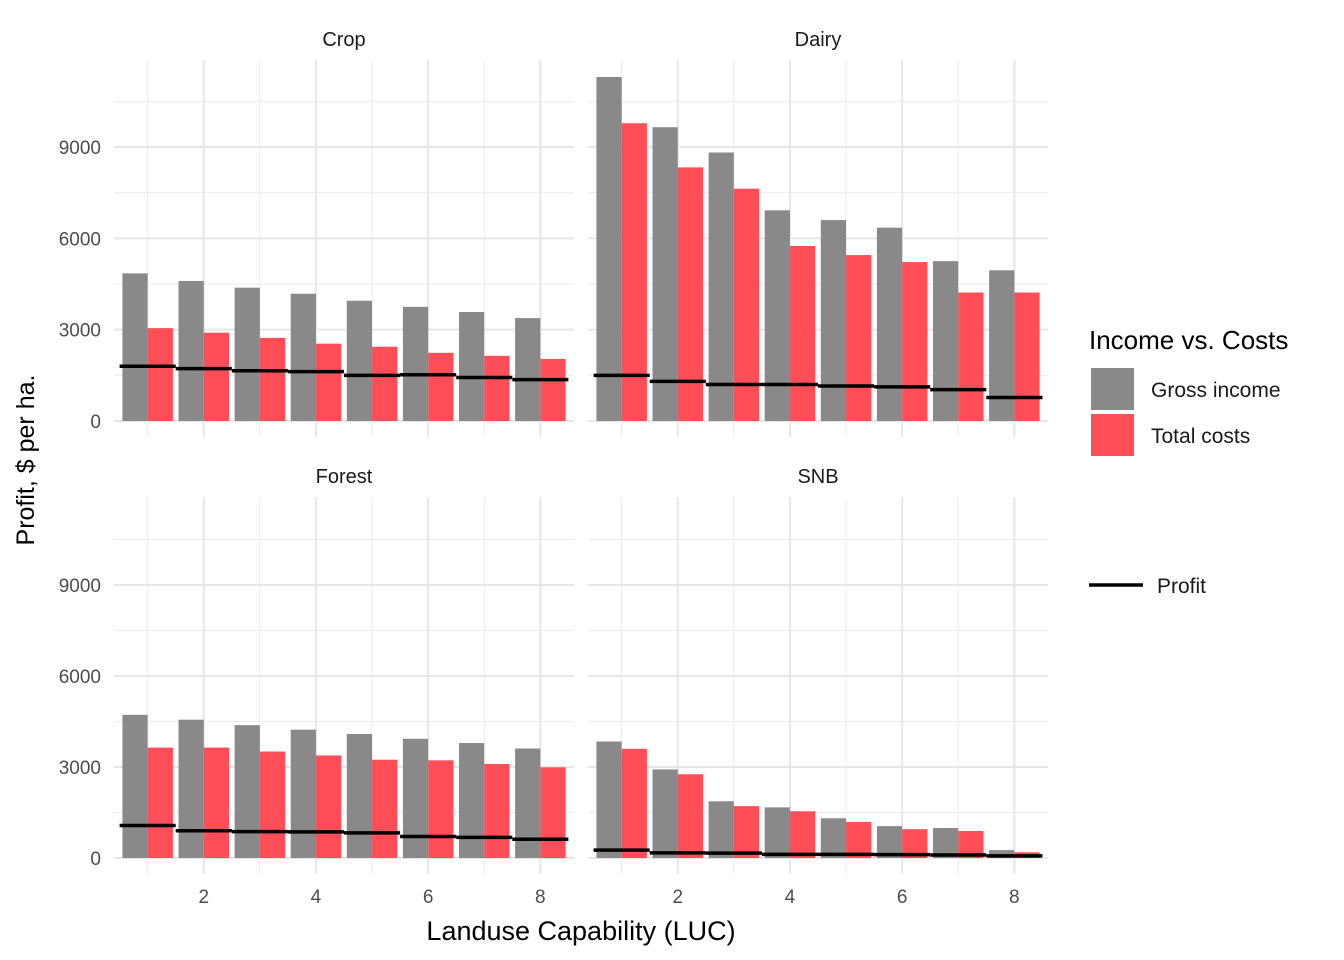  Describe the element at coordinates (343, 40) in the screenshot. I see `panel-title: Crop` at that location.